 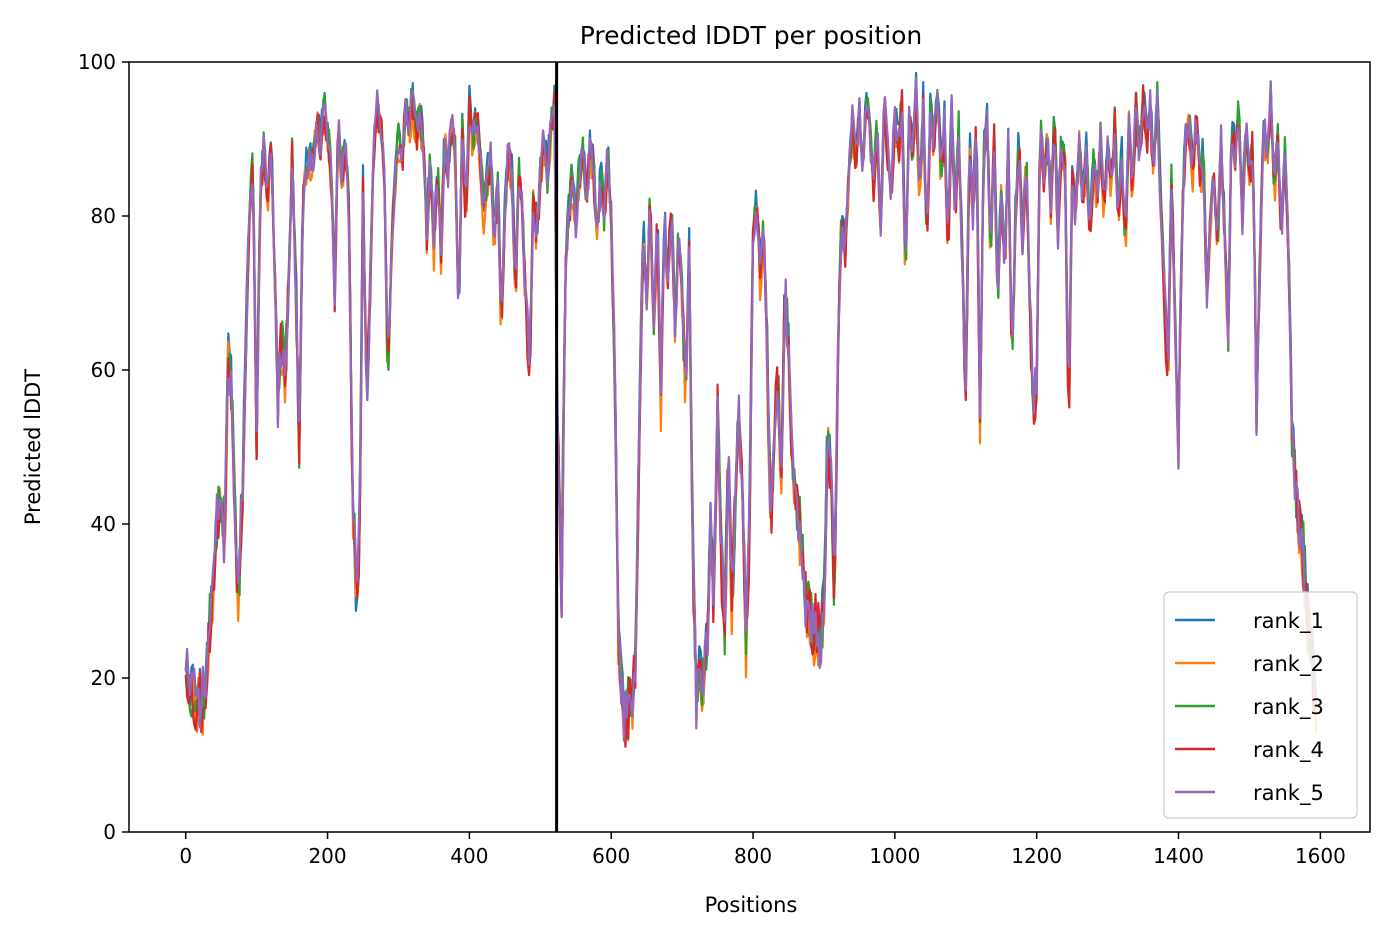 I want to click on legend-label-rank-2: rank_2, so click(x=1288, y=664).